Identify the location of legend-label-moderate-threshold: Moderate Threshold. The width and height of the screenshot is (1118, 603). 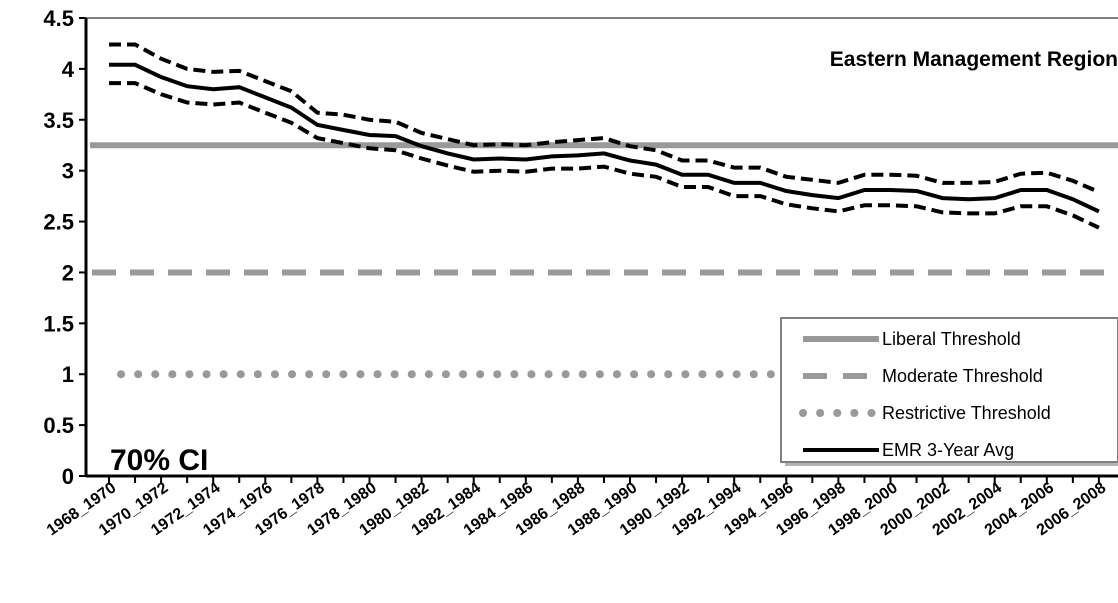
(962, 376).